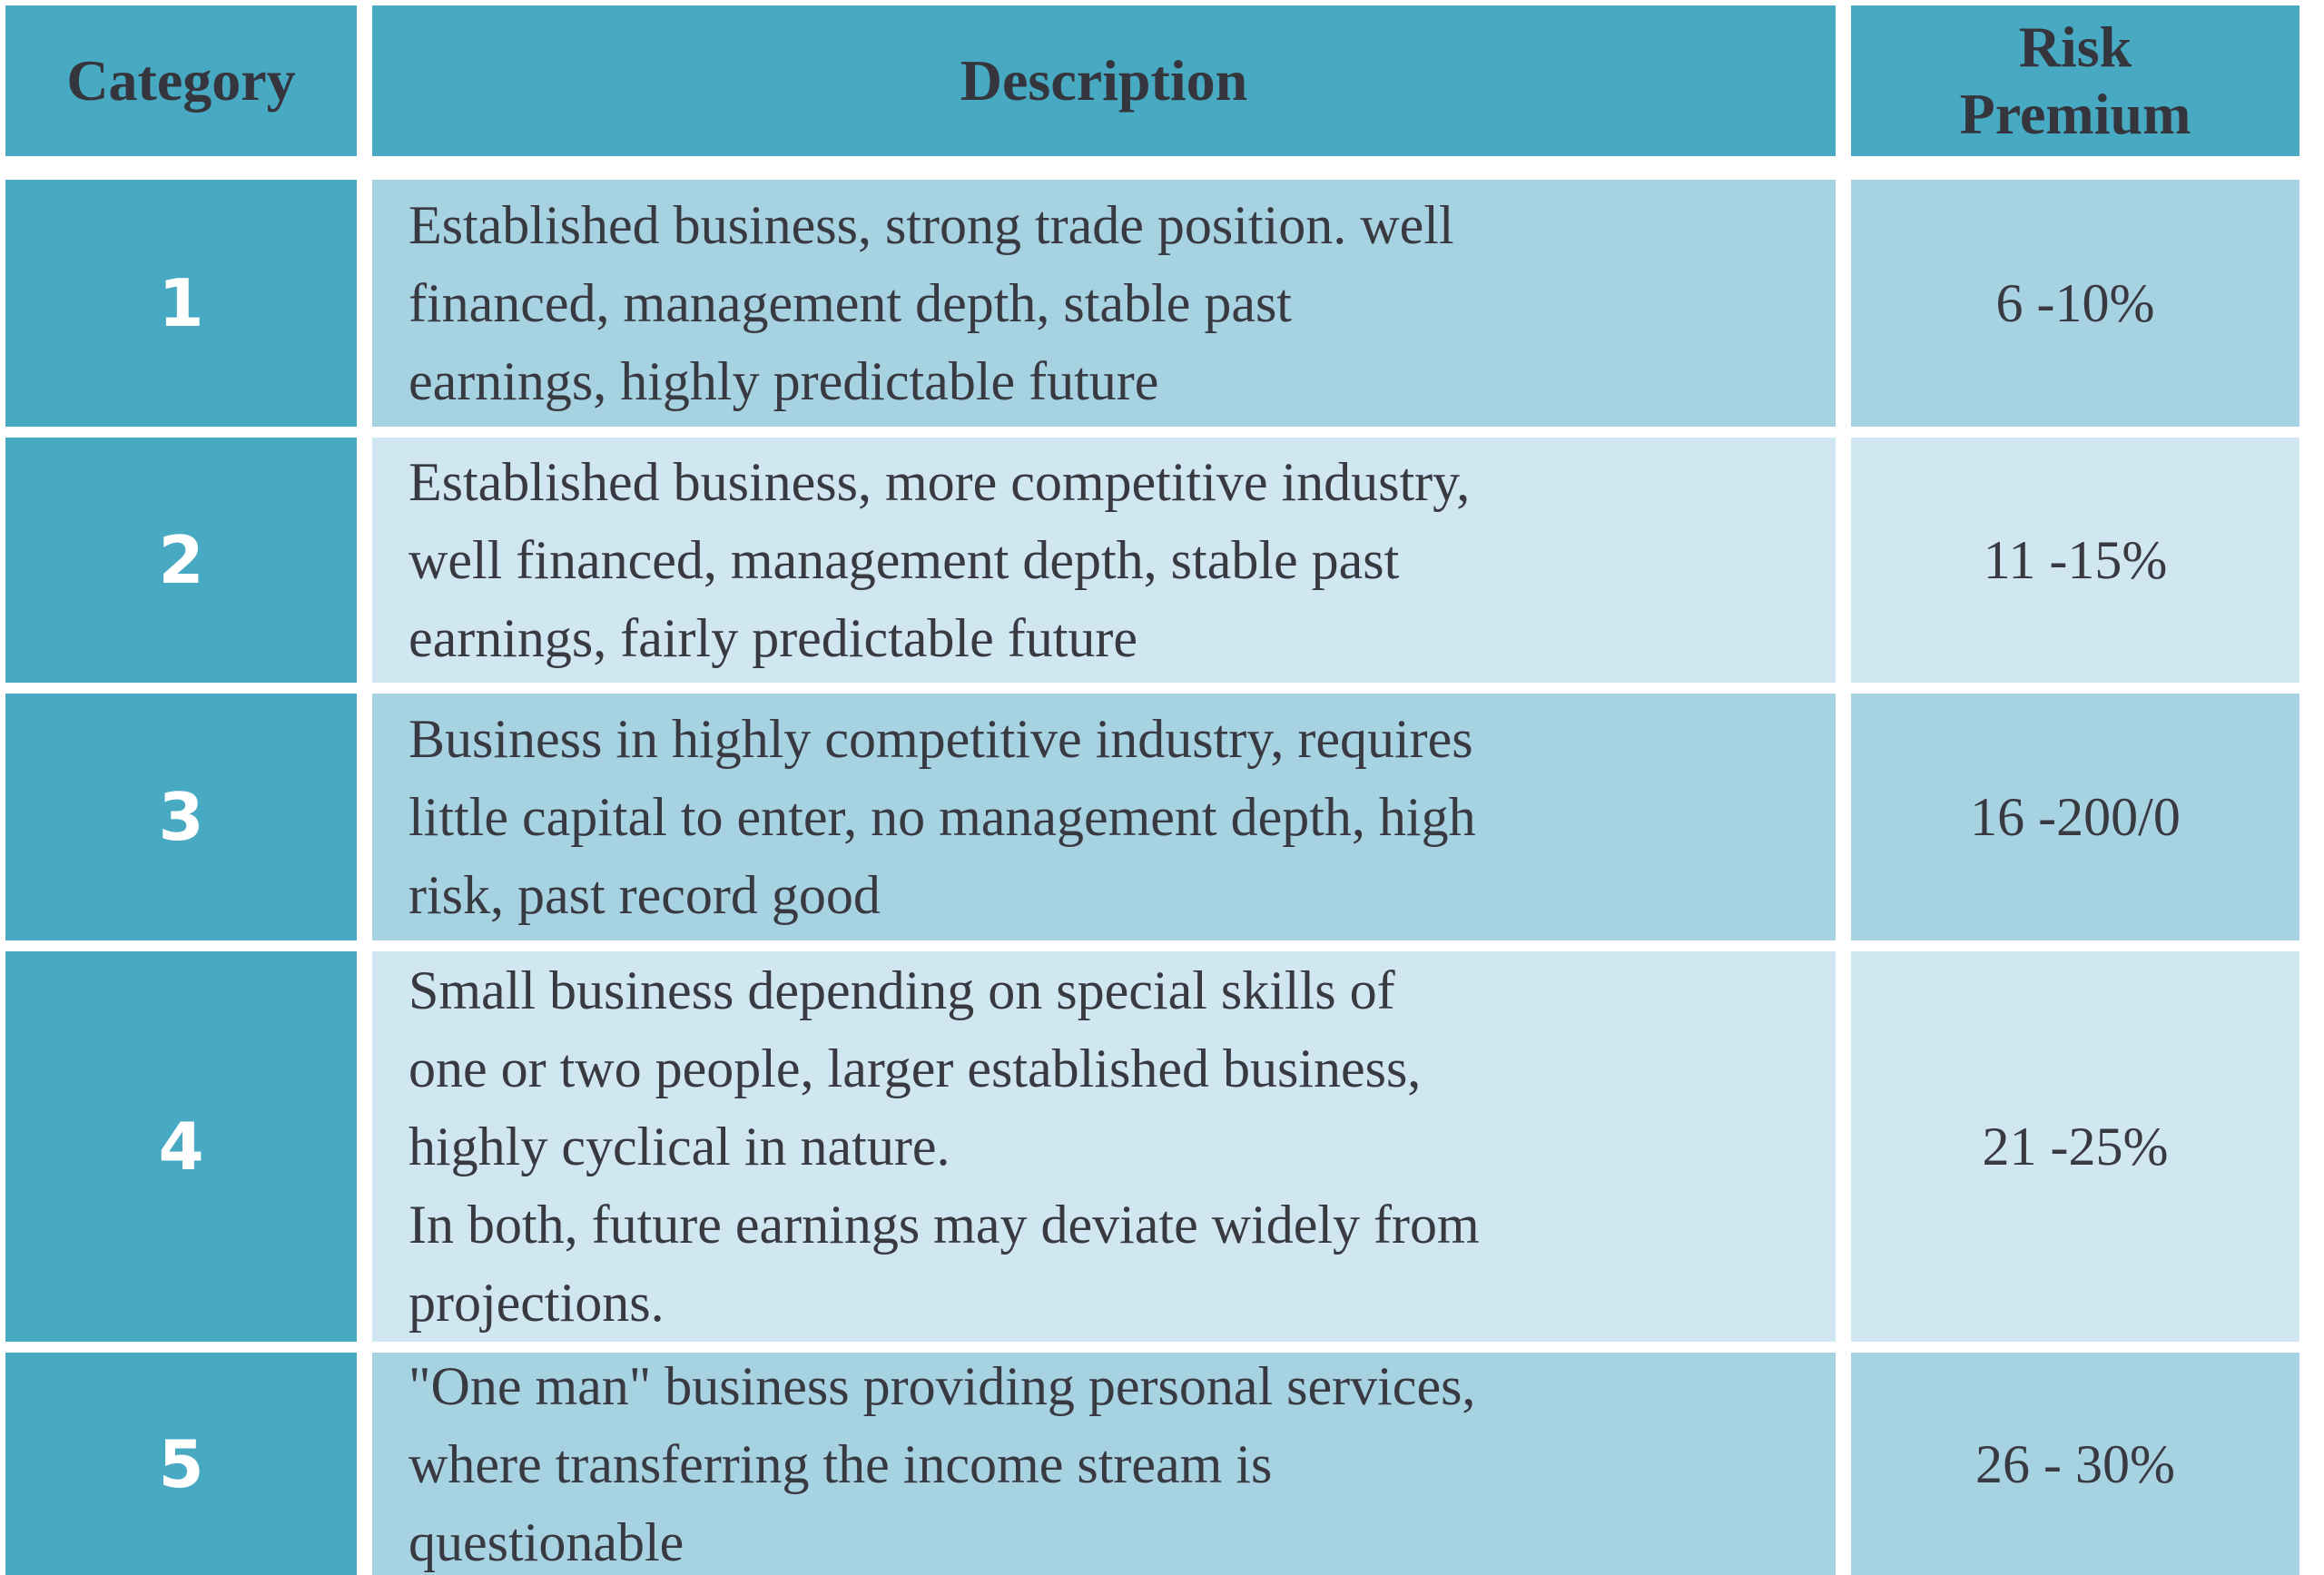  What do you see at coordinates (2075, 303) in the screenshot?
I see `risk-premium-cell: 6 -10%` at bounding box center [2075, 303].